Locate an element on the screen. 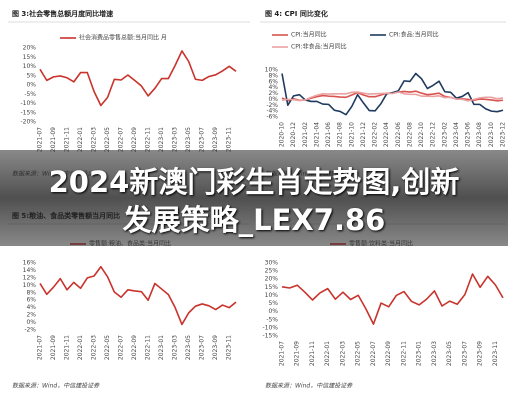  x-tick-label: 2022-04 is located at coordinates (386, 134).